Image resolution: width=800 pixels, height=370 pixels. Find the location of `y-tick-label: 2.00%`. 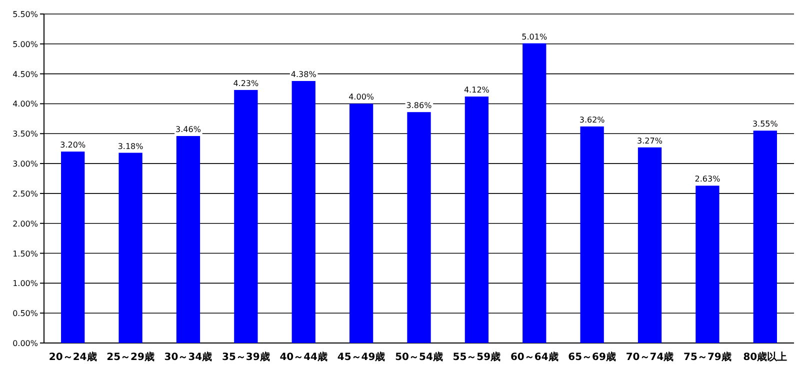

y-tick-label: 2.00% is located at coordinates (25, 223).